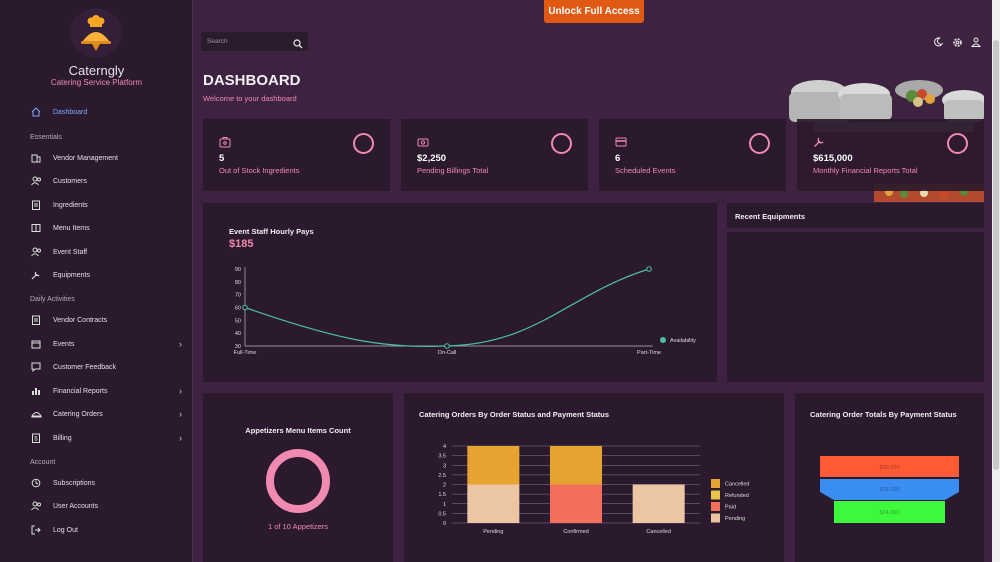  I want to click on stat-value: $2,250, so click(432, 158).